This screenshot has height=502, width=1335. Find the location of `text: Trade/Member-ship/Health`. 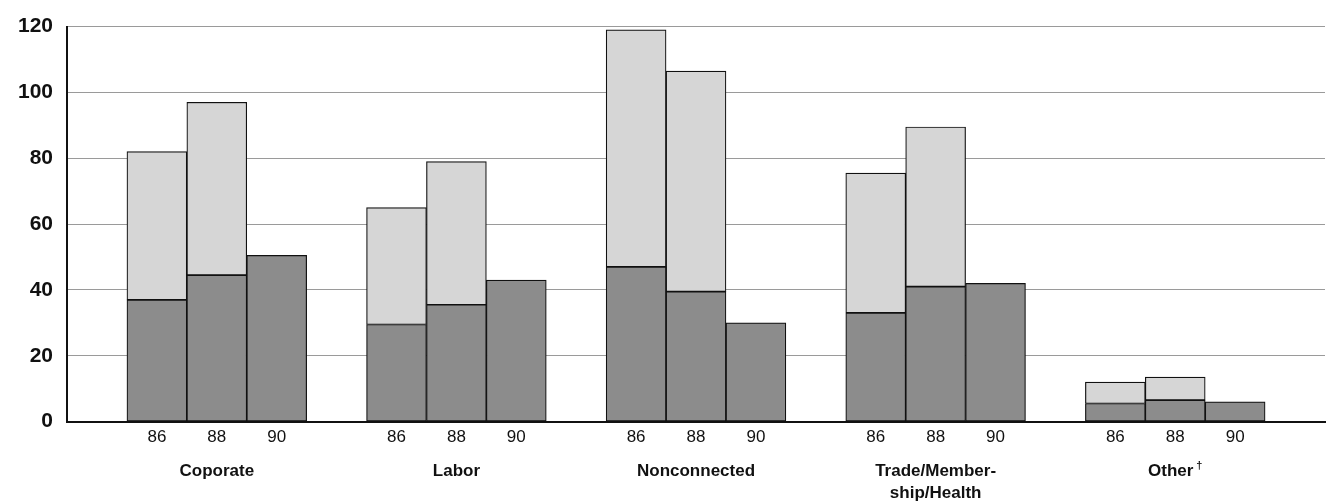

text: Trade/Member-ship/Health is located at coordinates (936, 481).